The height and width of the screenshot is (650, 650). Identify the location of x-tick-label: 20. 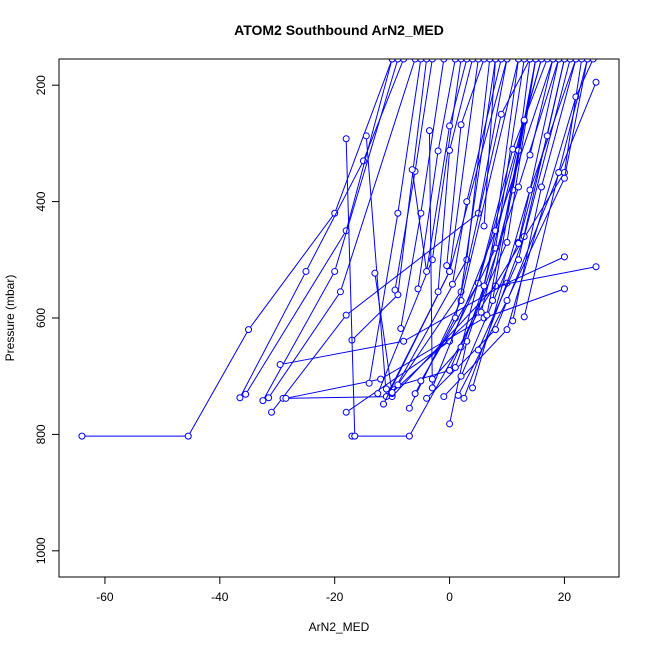
(565, 597).